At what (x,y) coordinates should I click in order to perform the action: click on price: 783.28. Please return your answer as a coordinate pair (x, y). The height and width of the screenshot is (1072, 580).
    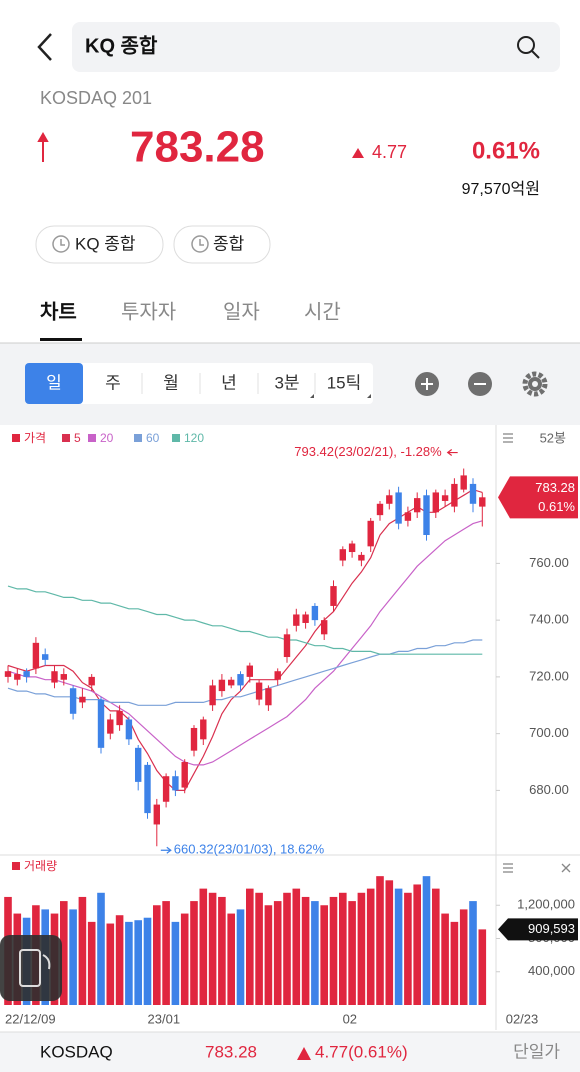
    Looking at the image, I should click on (197, 147).